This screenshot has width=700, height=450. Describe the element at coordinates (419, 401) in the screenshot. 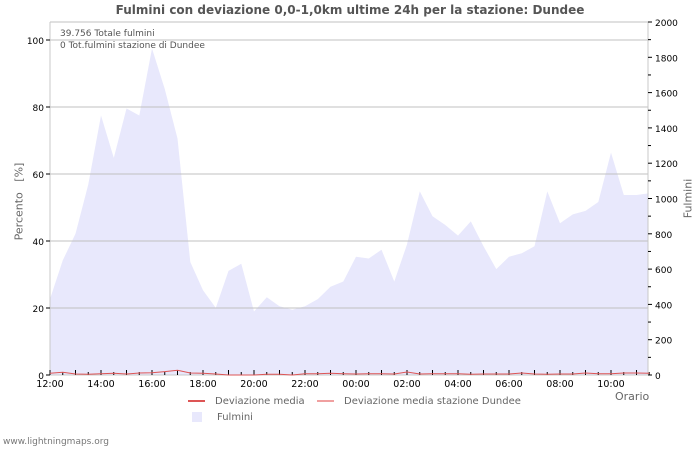

I see `legend-item-deviazione-stazione: Deviazione media stazione Dundee` at that location.